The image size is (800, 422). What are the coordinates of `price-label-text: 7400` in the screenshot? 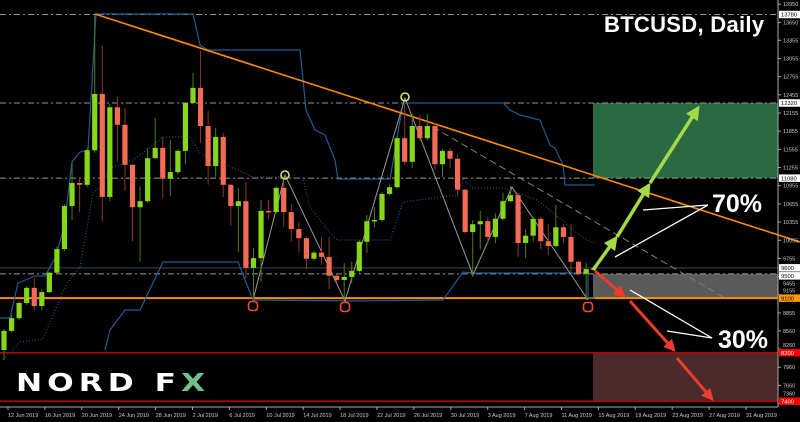 It's located at (787, 402).